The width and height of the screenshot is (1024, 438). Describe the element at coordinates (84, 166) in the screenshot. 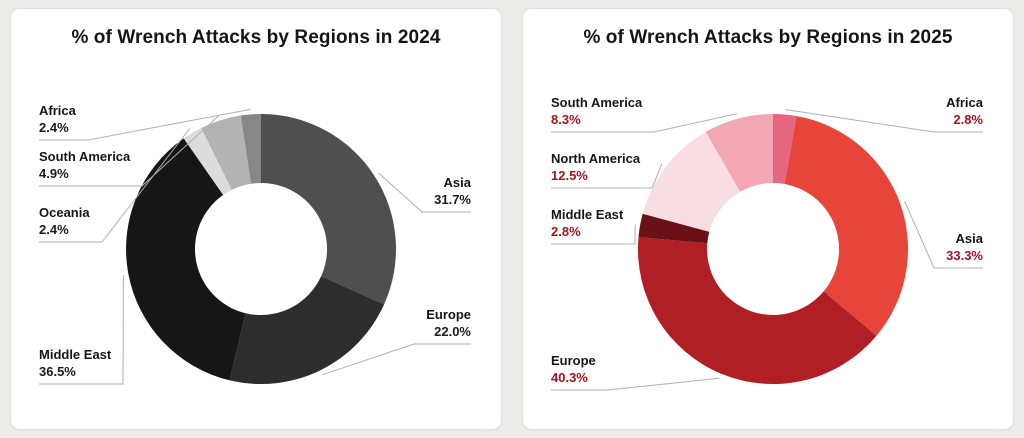

I see `label-south-america-2024: South America 4.9%` at that location.